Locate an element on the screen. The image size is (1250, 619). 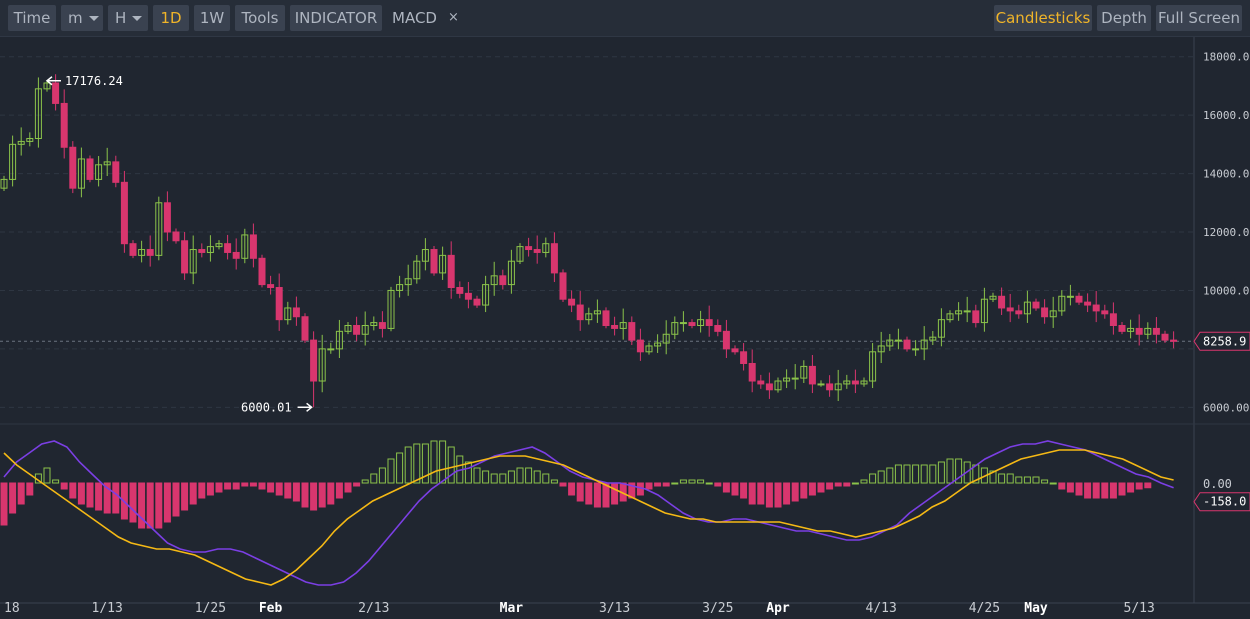
day-interval-button: 1D is located at coordinates (171, 18).